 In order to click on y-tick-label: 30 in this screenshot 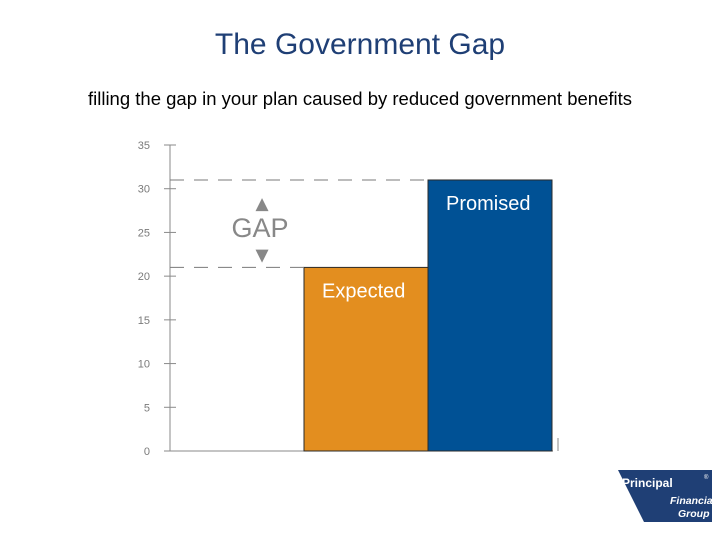, I will do `click(144, 190)`.